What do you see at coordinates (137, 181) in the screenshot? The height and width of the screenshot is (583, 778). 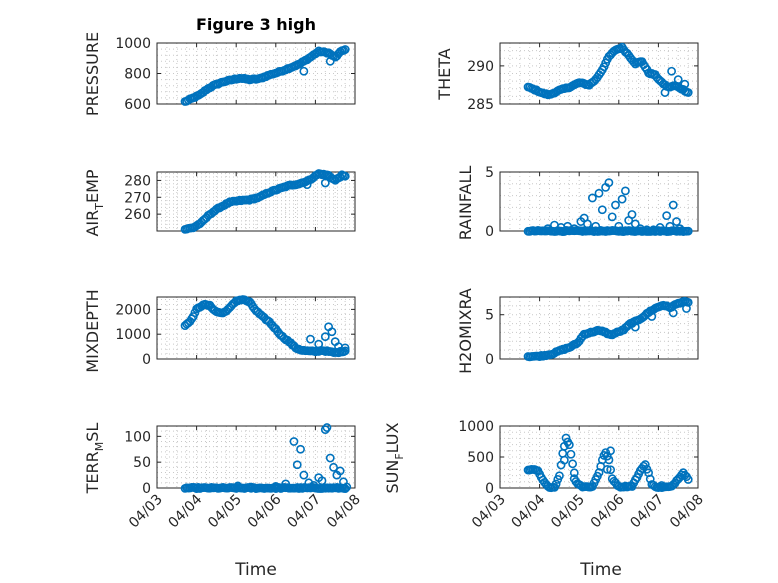 I see `y-tick-label: 280` at bounding box center [137, 181].